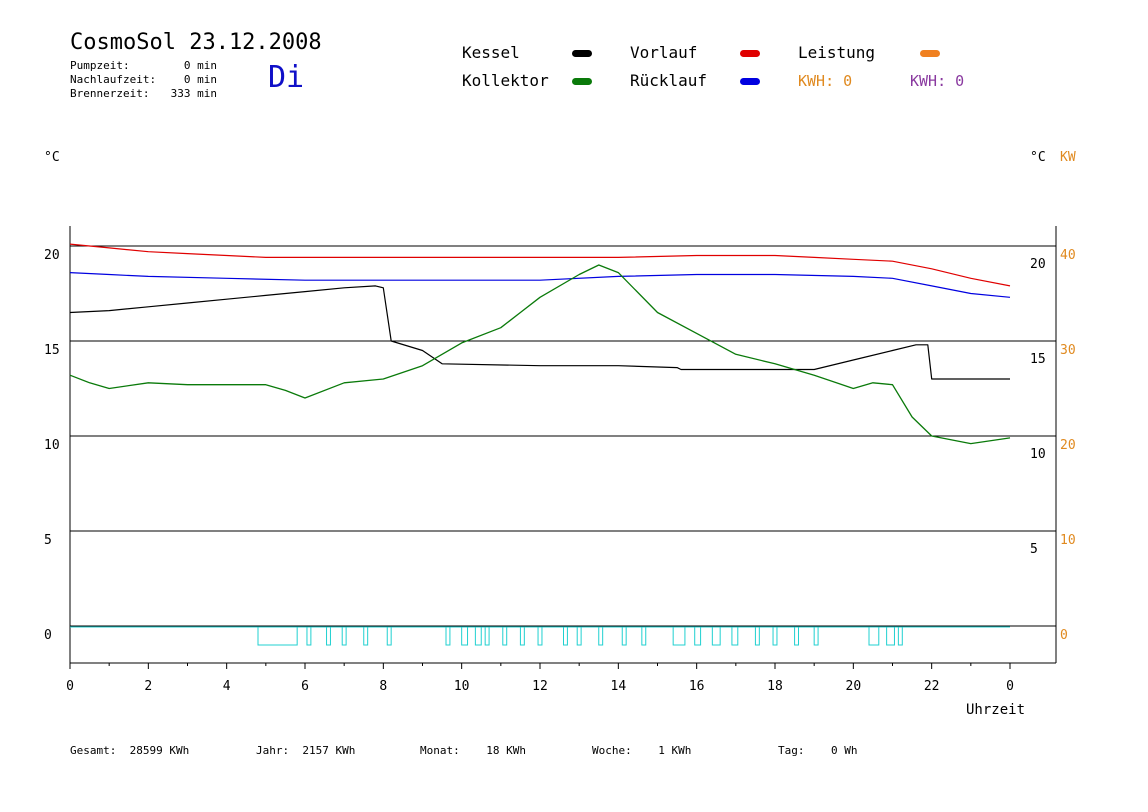 The image size is (1148, 812). Describe the element at coordinates (491, 52) in the screenshot. I see `legend-kessel-label: Kessel` at that location.